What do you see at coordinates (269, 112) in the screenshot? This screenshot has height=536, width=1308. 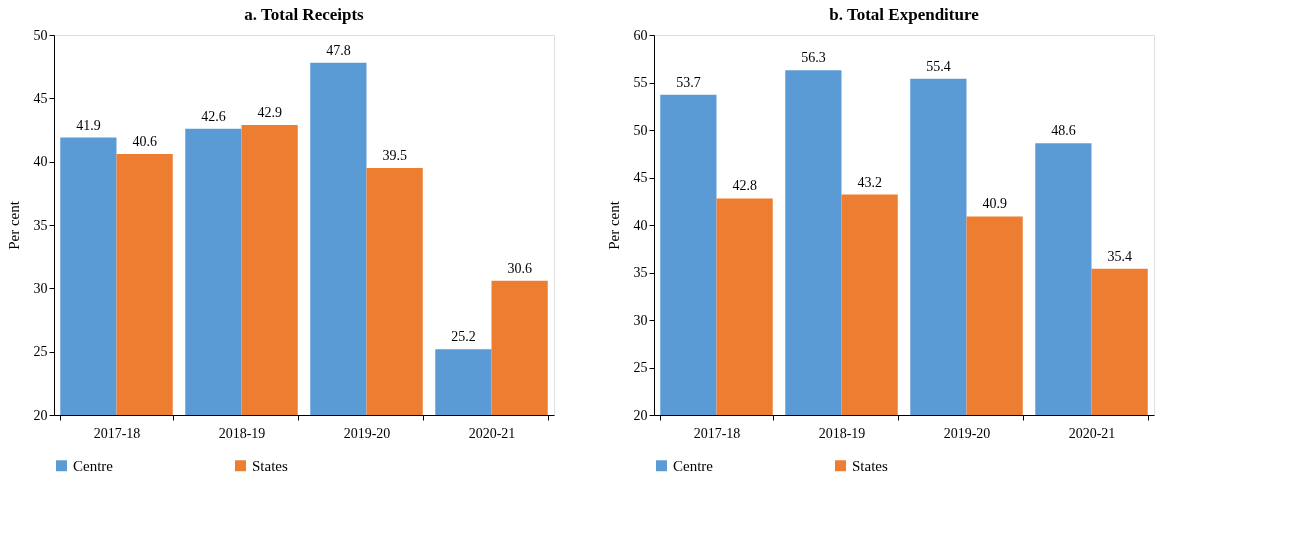 I see `data-label: 42.9` at bounding box center [269, 112].